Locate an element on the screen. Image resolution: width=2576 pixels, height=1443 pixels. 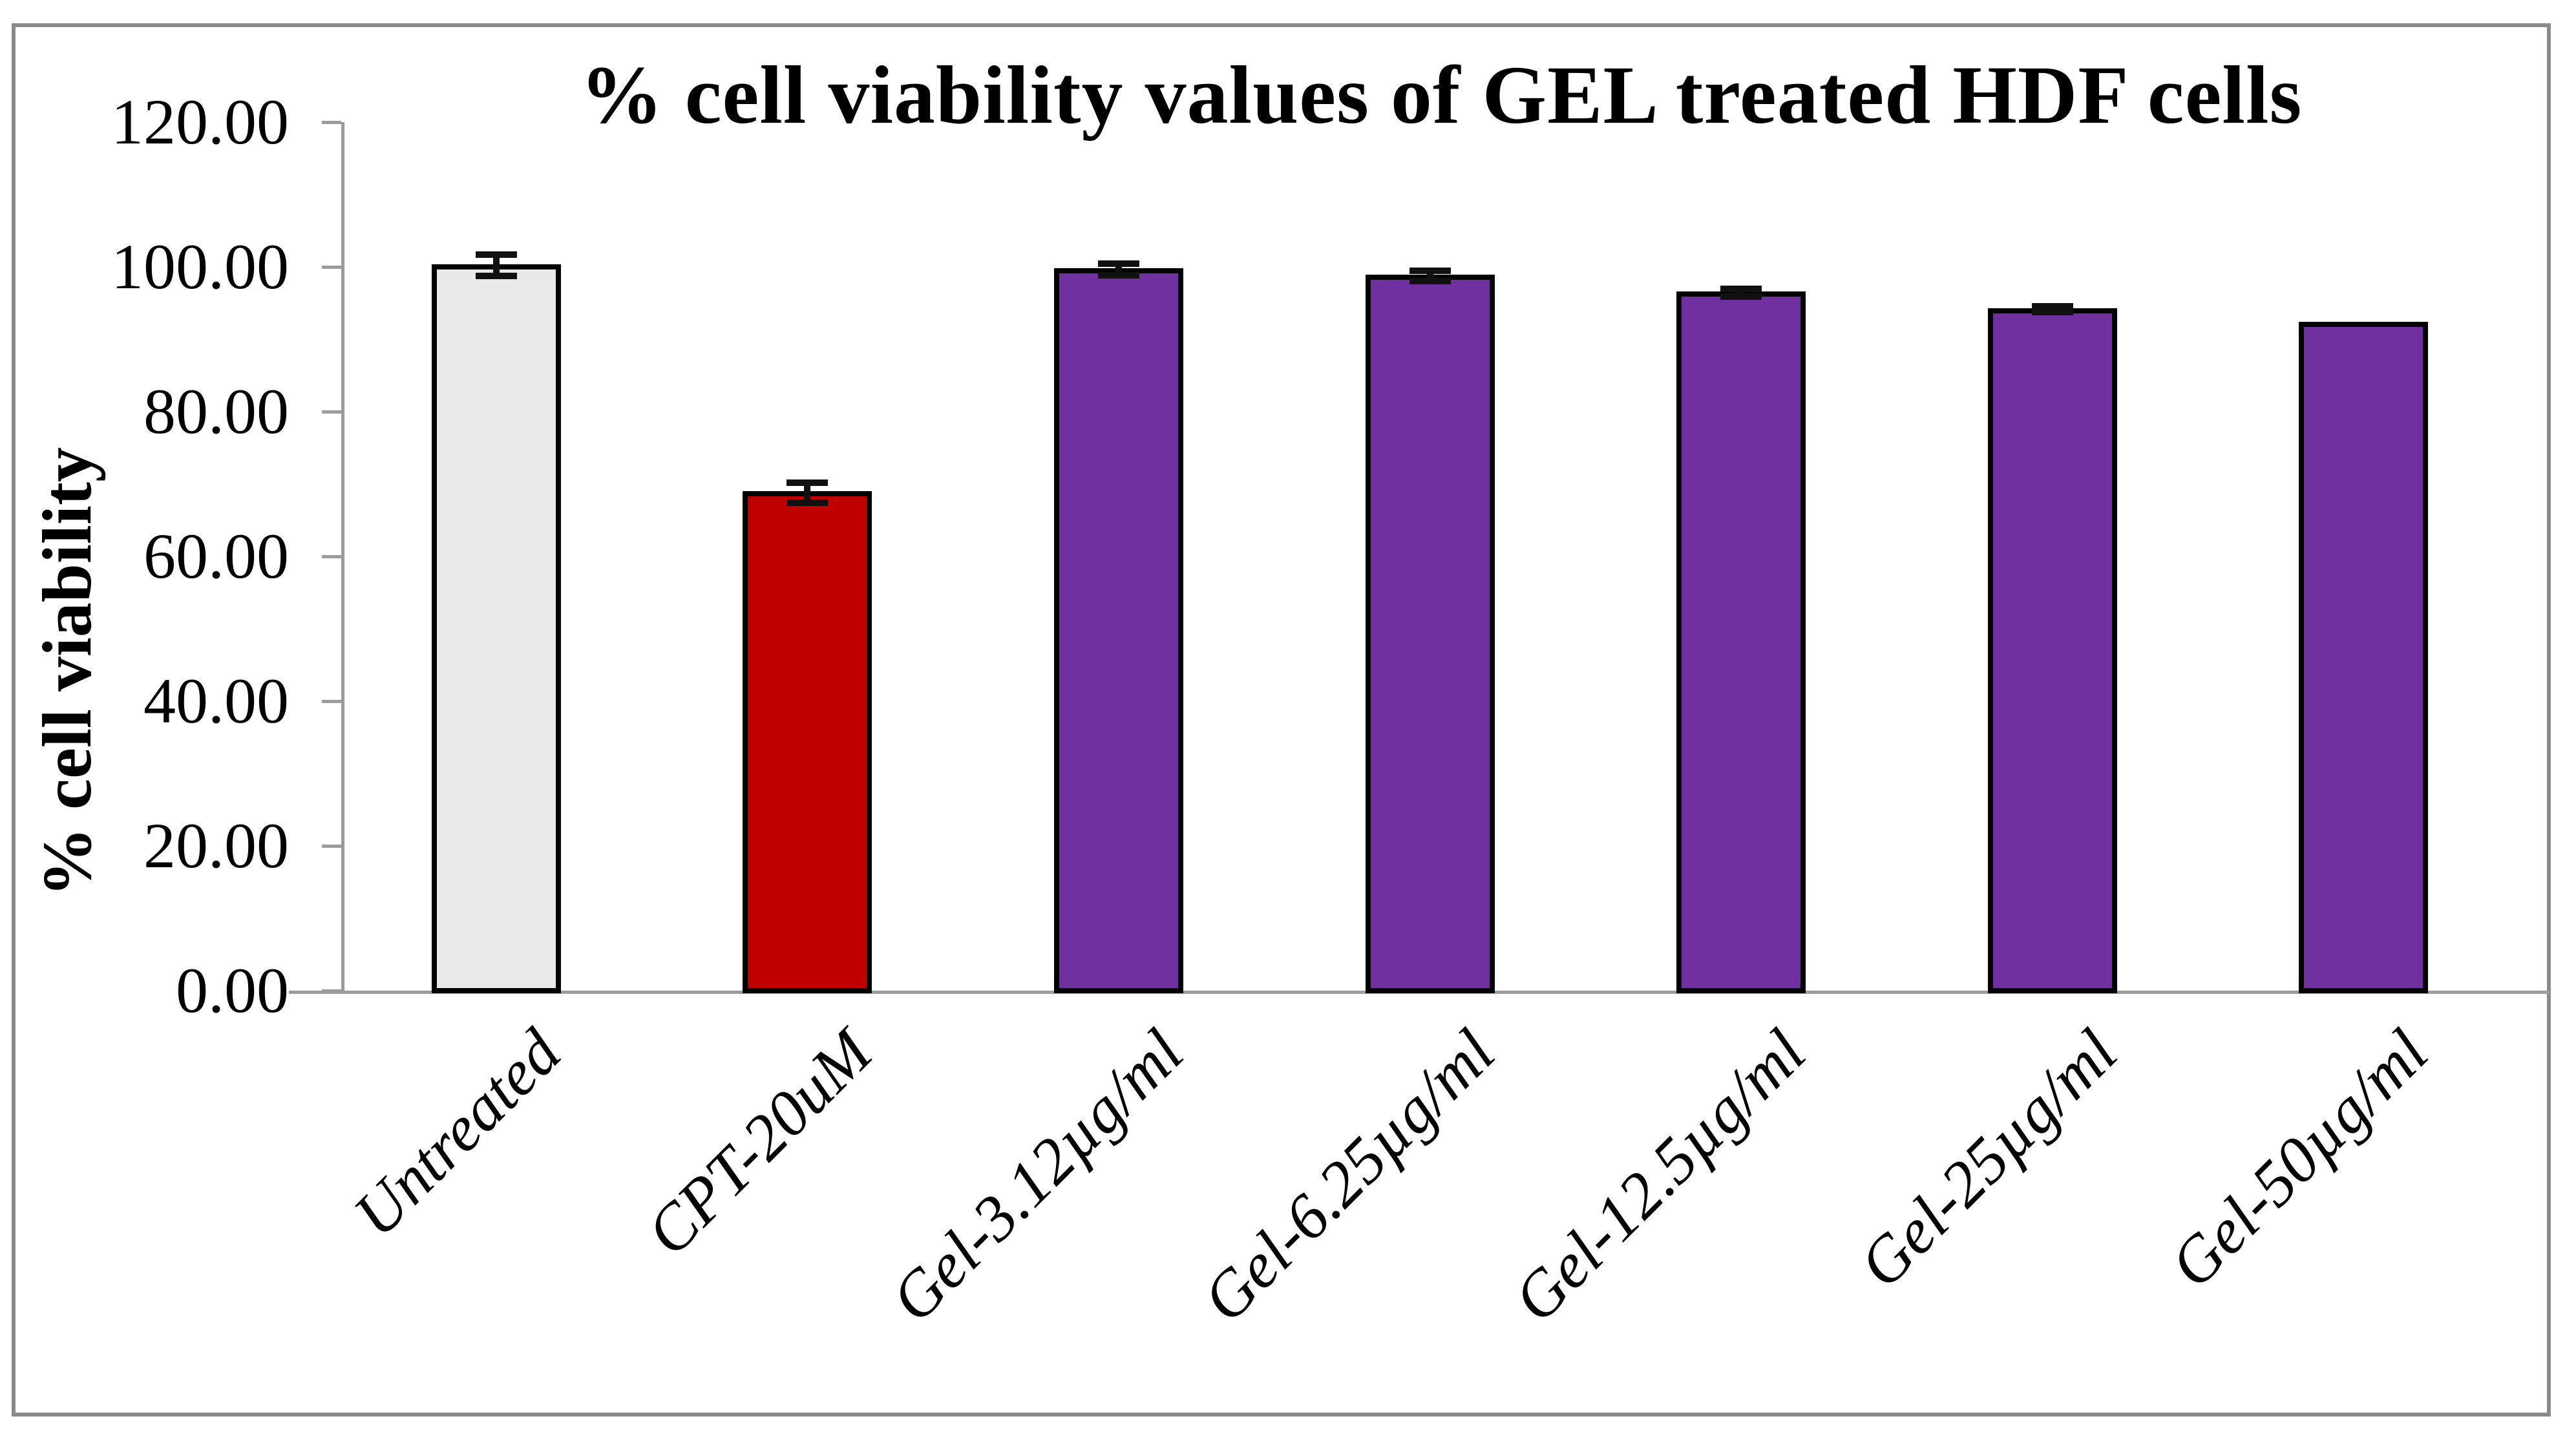
y-tick-label: 40.00 is located at coordinates (216, 701).